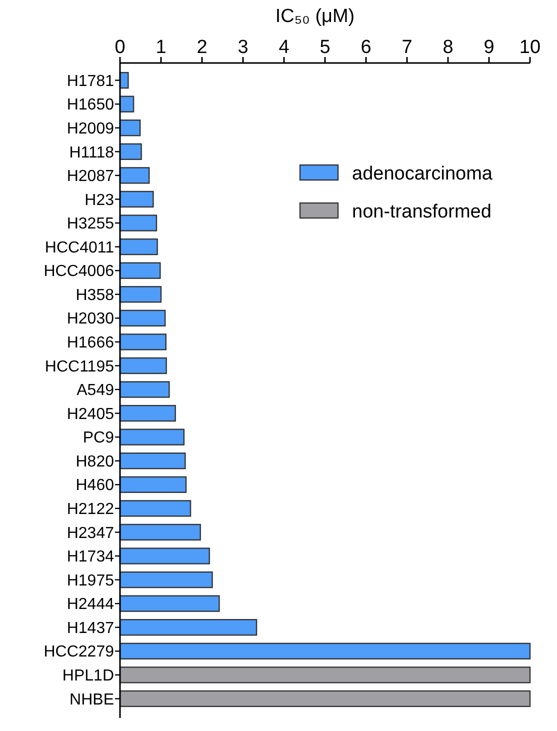 The width and height of the screenshot is (557, 731). I want to click on y-tick-label: NHBE, so click(92, 699).